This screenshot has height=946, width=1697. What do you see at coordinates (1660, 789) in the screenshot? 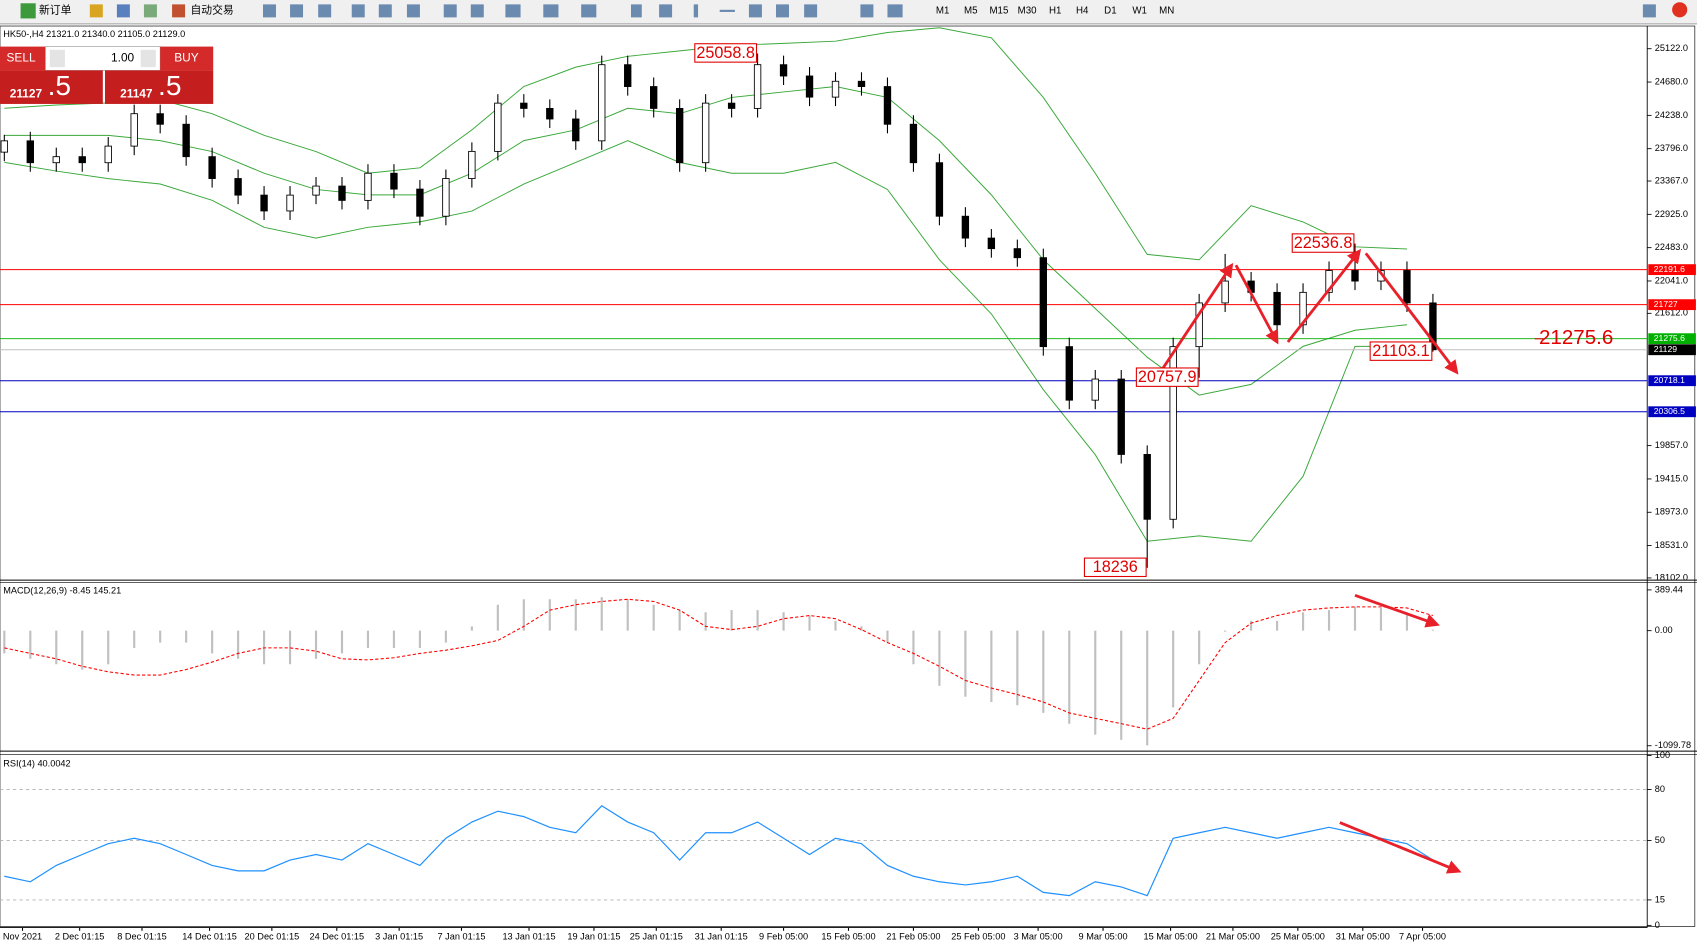
I see `y-tick-label: 80` at bounding box center [1660, 789].